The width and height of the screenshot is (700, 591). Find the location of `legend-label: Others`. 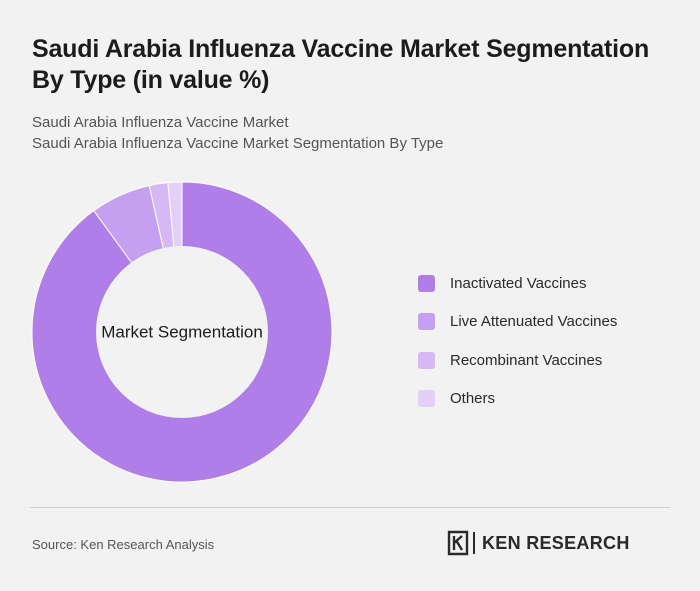

legend-label: Others is located at coordinates (473, 399).